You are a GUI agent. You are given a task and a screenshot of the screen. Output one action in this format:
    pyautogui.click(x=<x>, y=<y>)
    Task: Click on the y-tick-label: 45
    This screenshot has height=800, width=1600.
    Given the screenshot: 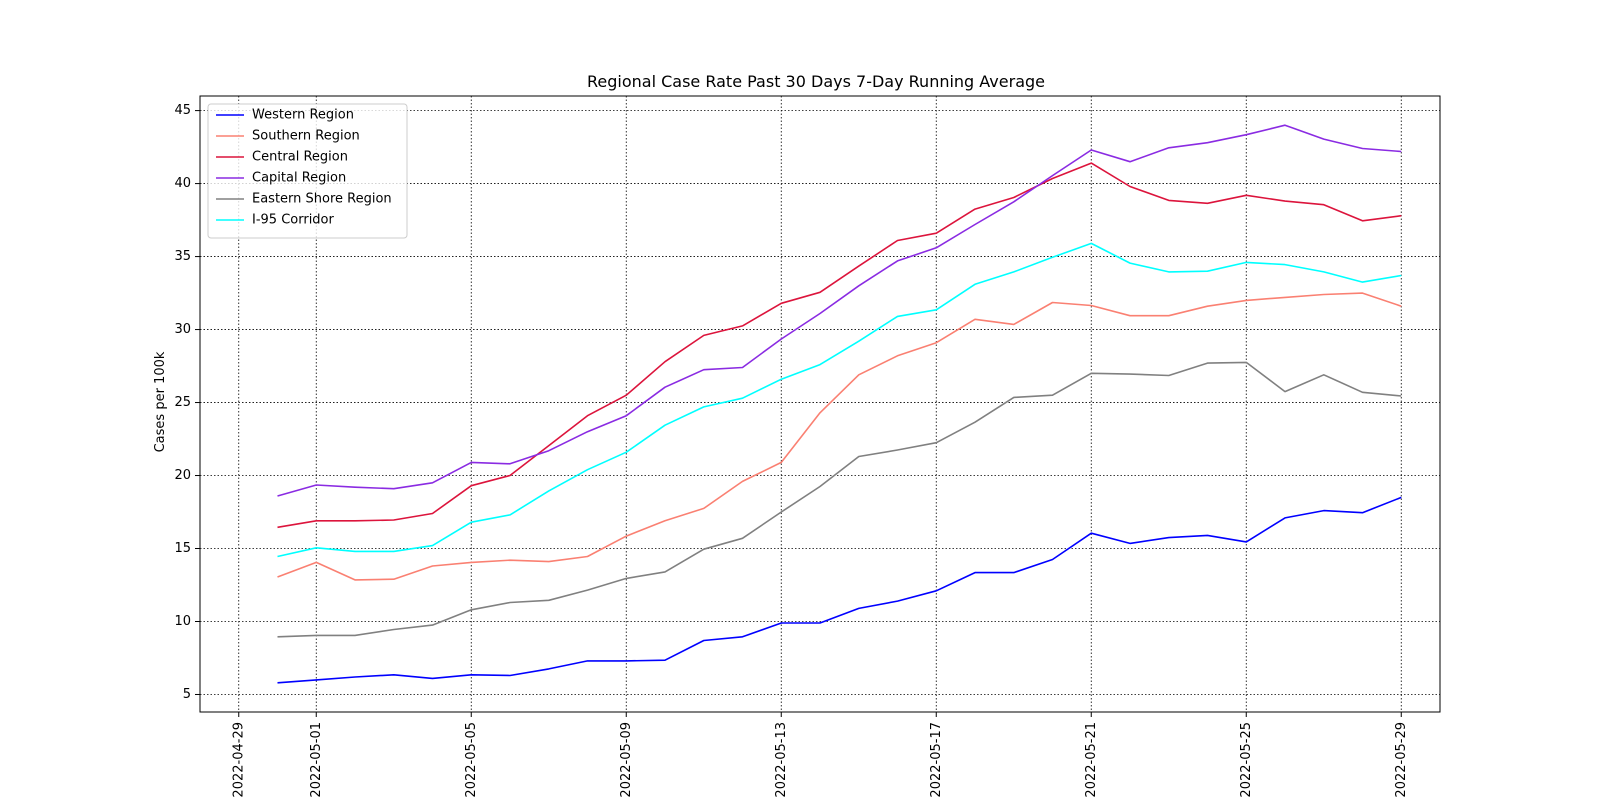 What is the action you would take?
    pyautogui.click(x=182, y=110)
    